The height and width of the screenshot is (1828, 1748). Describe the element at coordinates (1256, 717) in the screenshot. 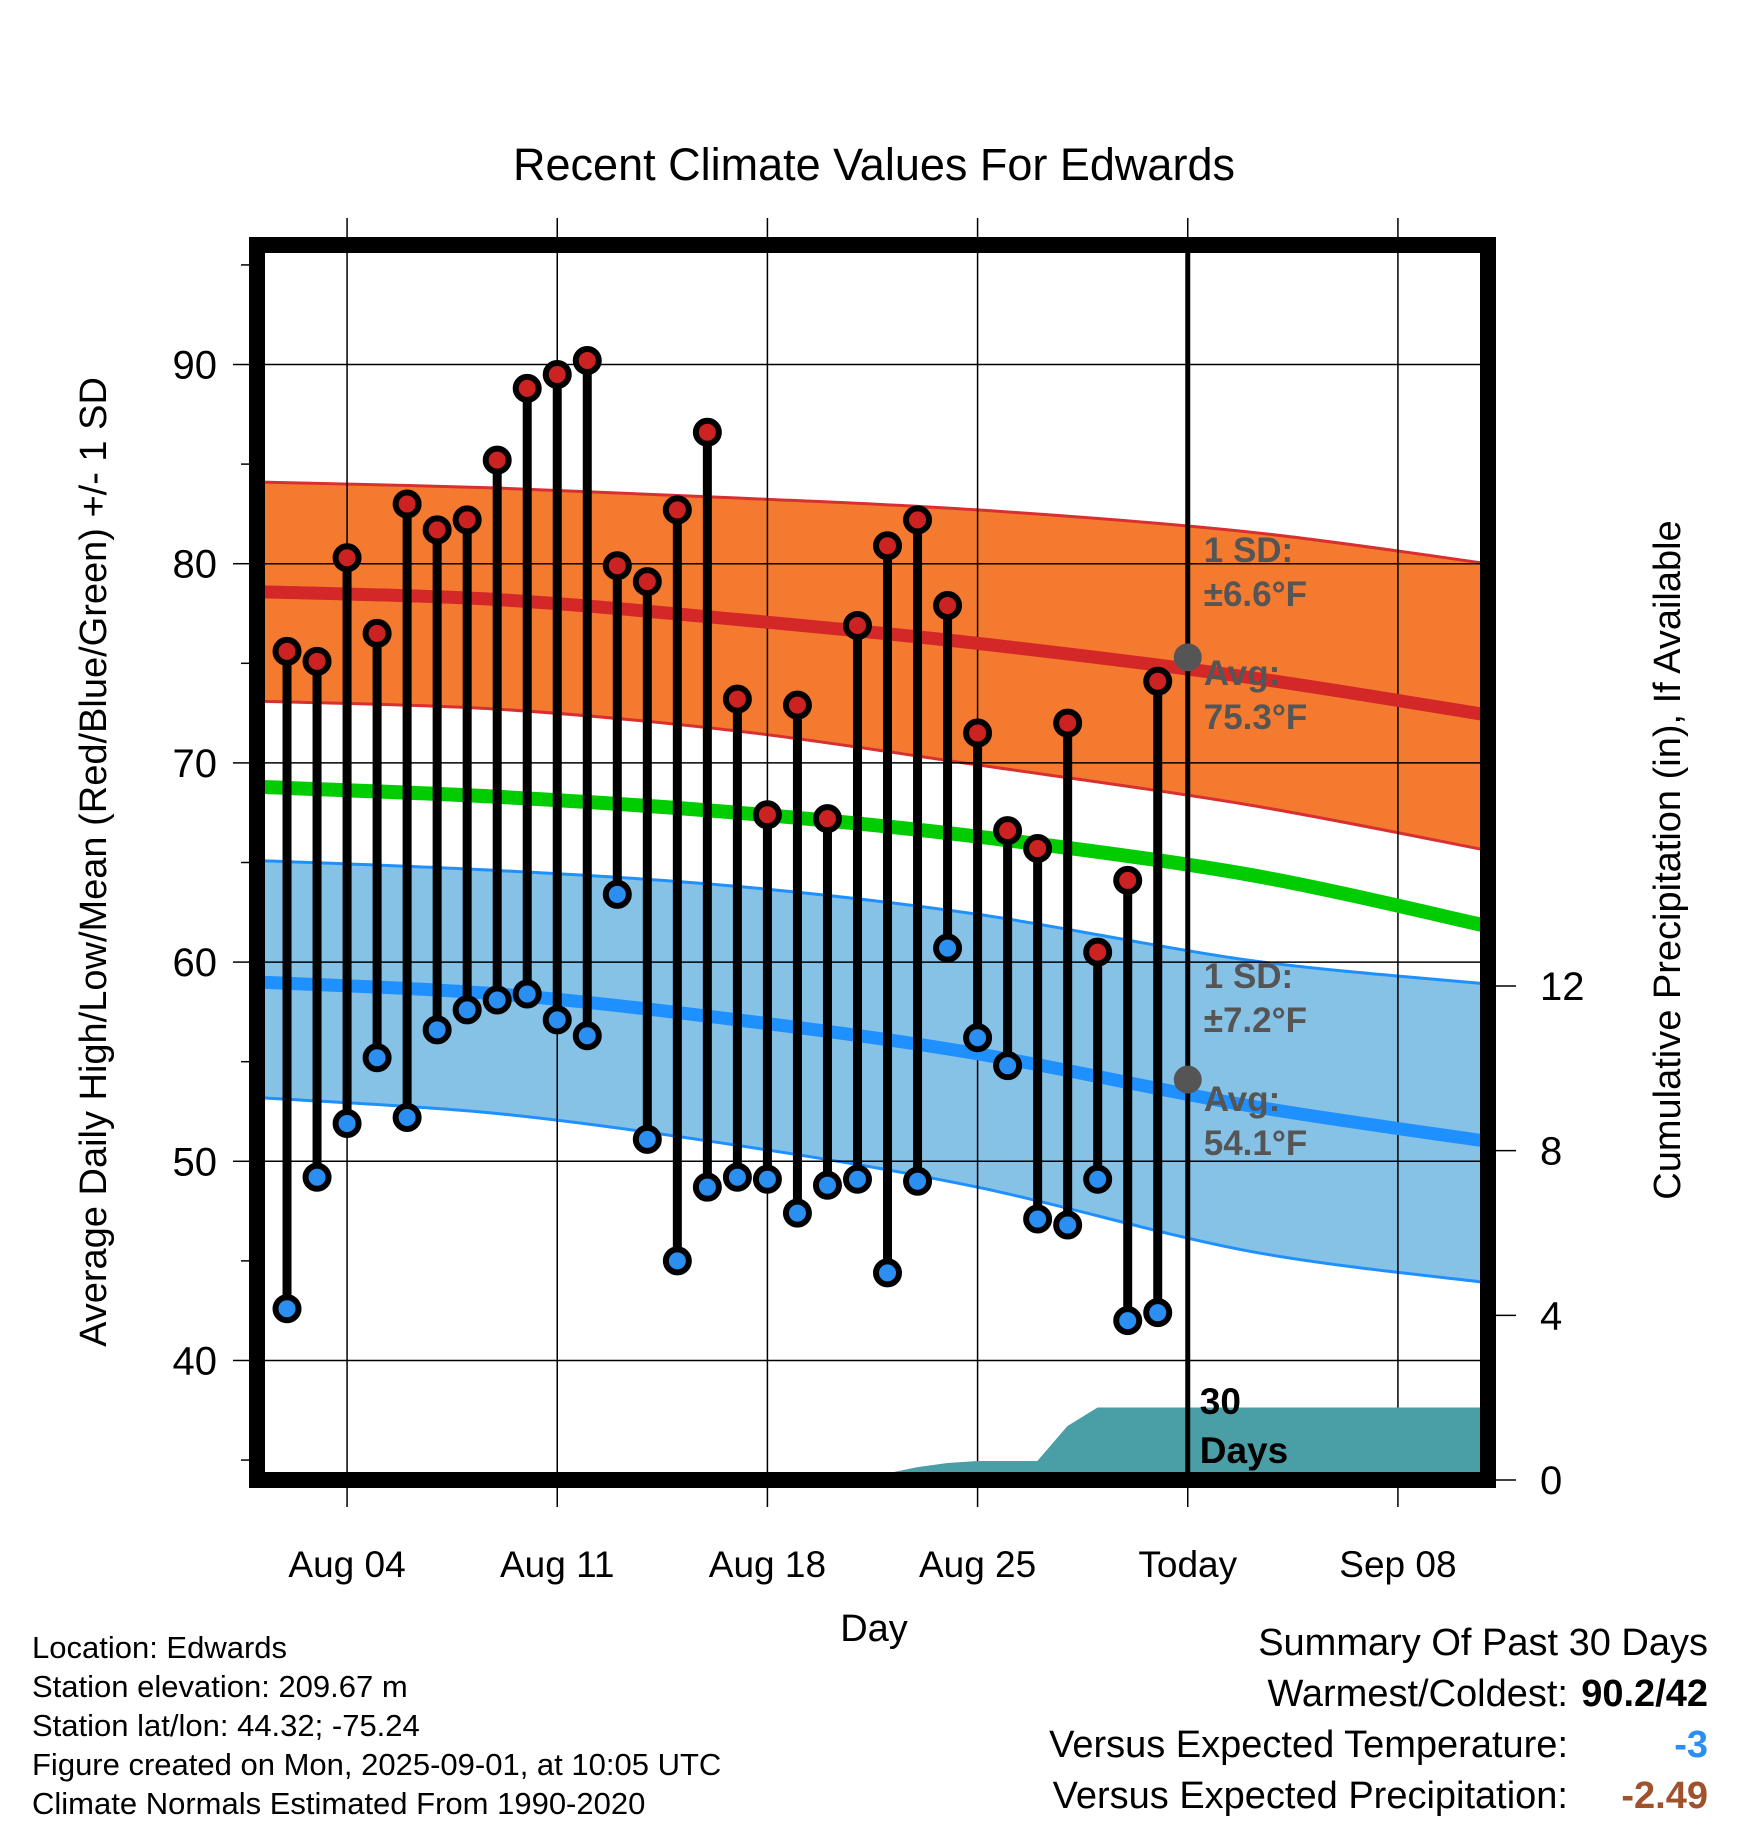

I see `high-avg-annotation: 75.3°F` at that location.